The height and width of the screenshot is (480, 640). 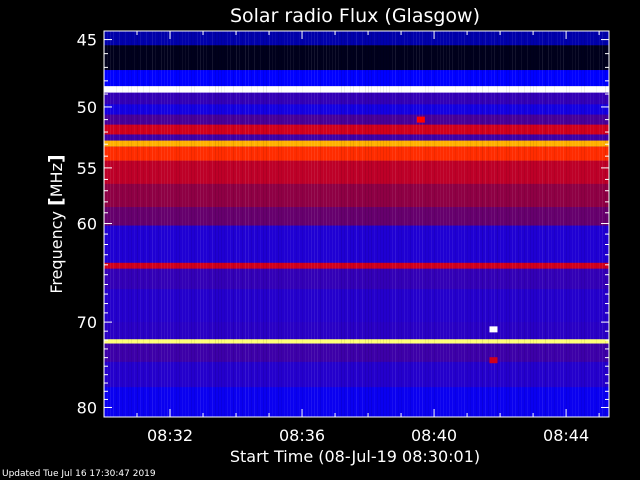 What do you see at coordinates (56, 180) in the screenshot?
I see `y-axis-label-unit: MHz` at bounding box center [56, 180].